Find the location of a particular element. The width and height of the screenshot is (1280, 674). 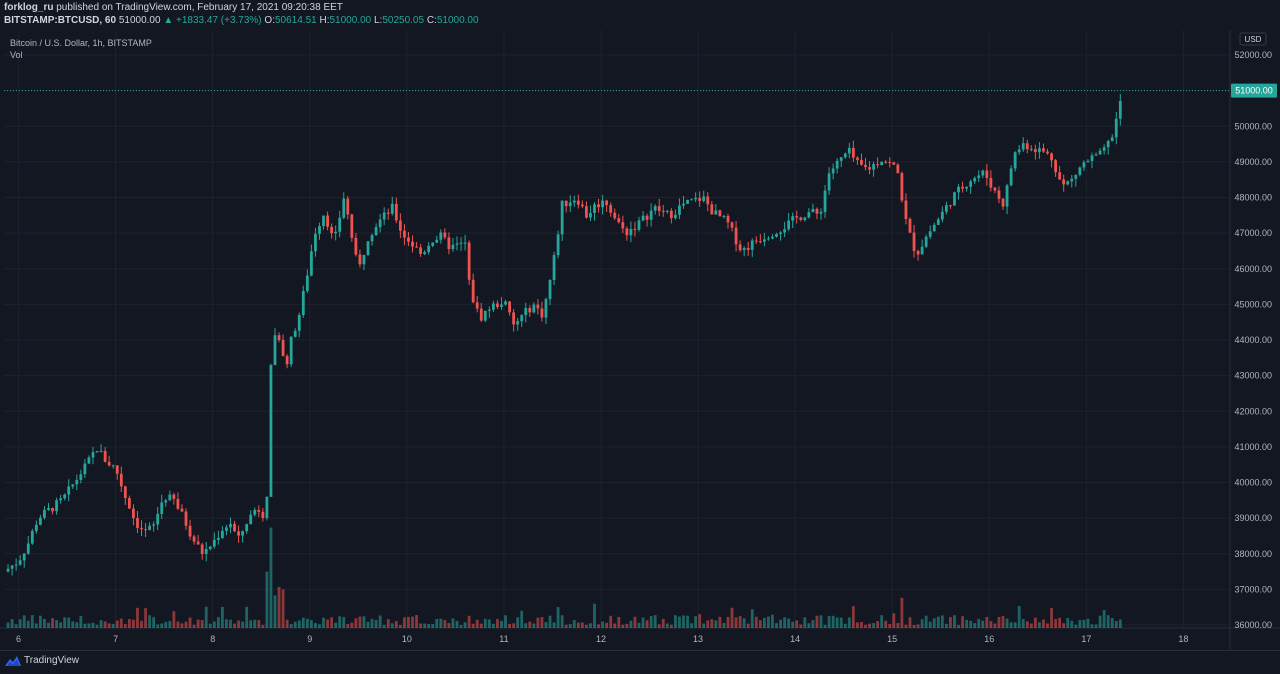

brand-name: TradingView is located at coordinates (52, 660).